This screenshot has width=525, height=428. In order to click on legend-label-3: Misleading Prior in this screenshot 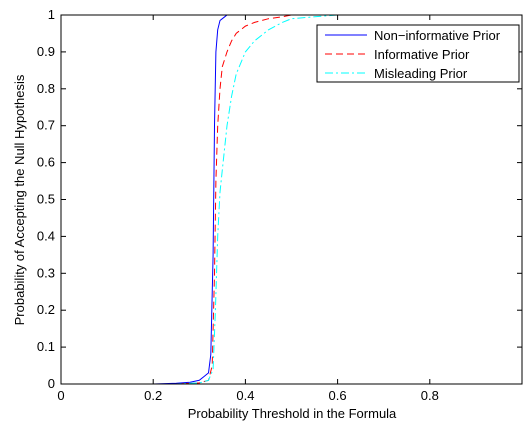, I will do `click(421, 73)`.